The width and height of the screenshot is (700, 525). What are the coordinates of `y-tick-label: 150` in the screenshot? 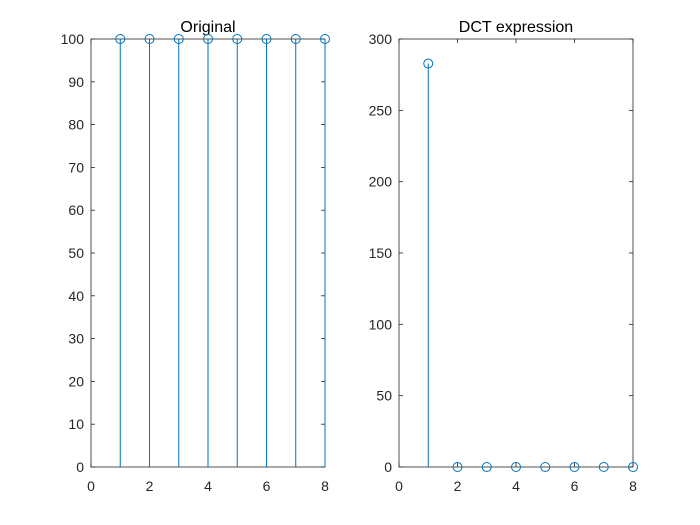 It's located at (381, 253).